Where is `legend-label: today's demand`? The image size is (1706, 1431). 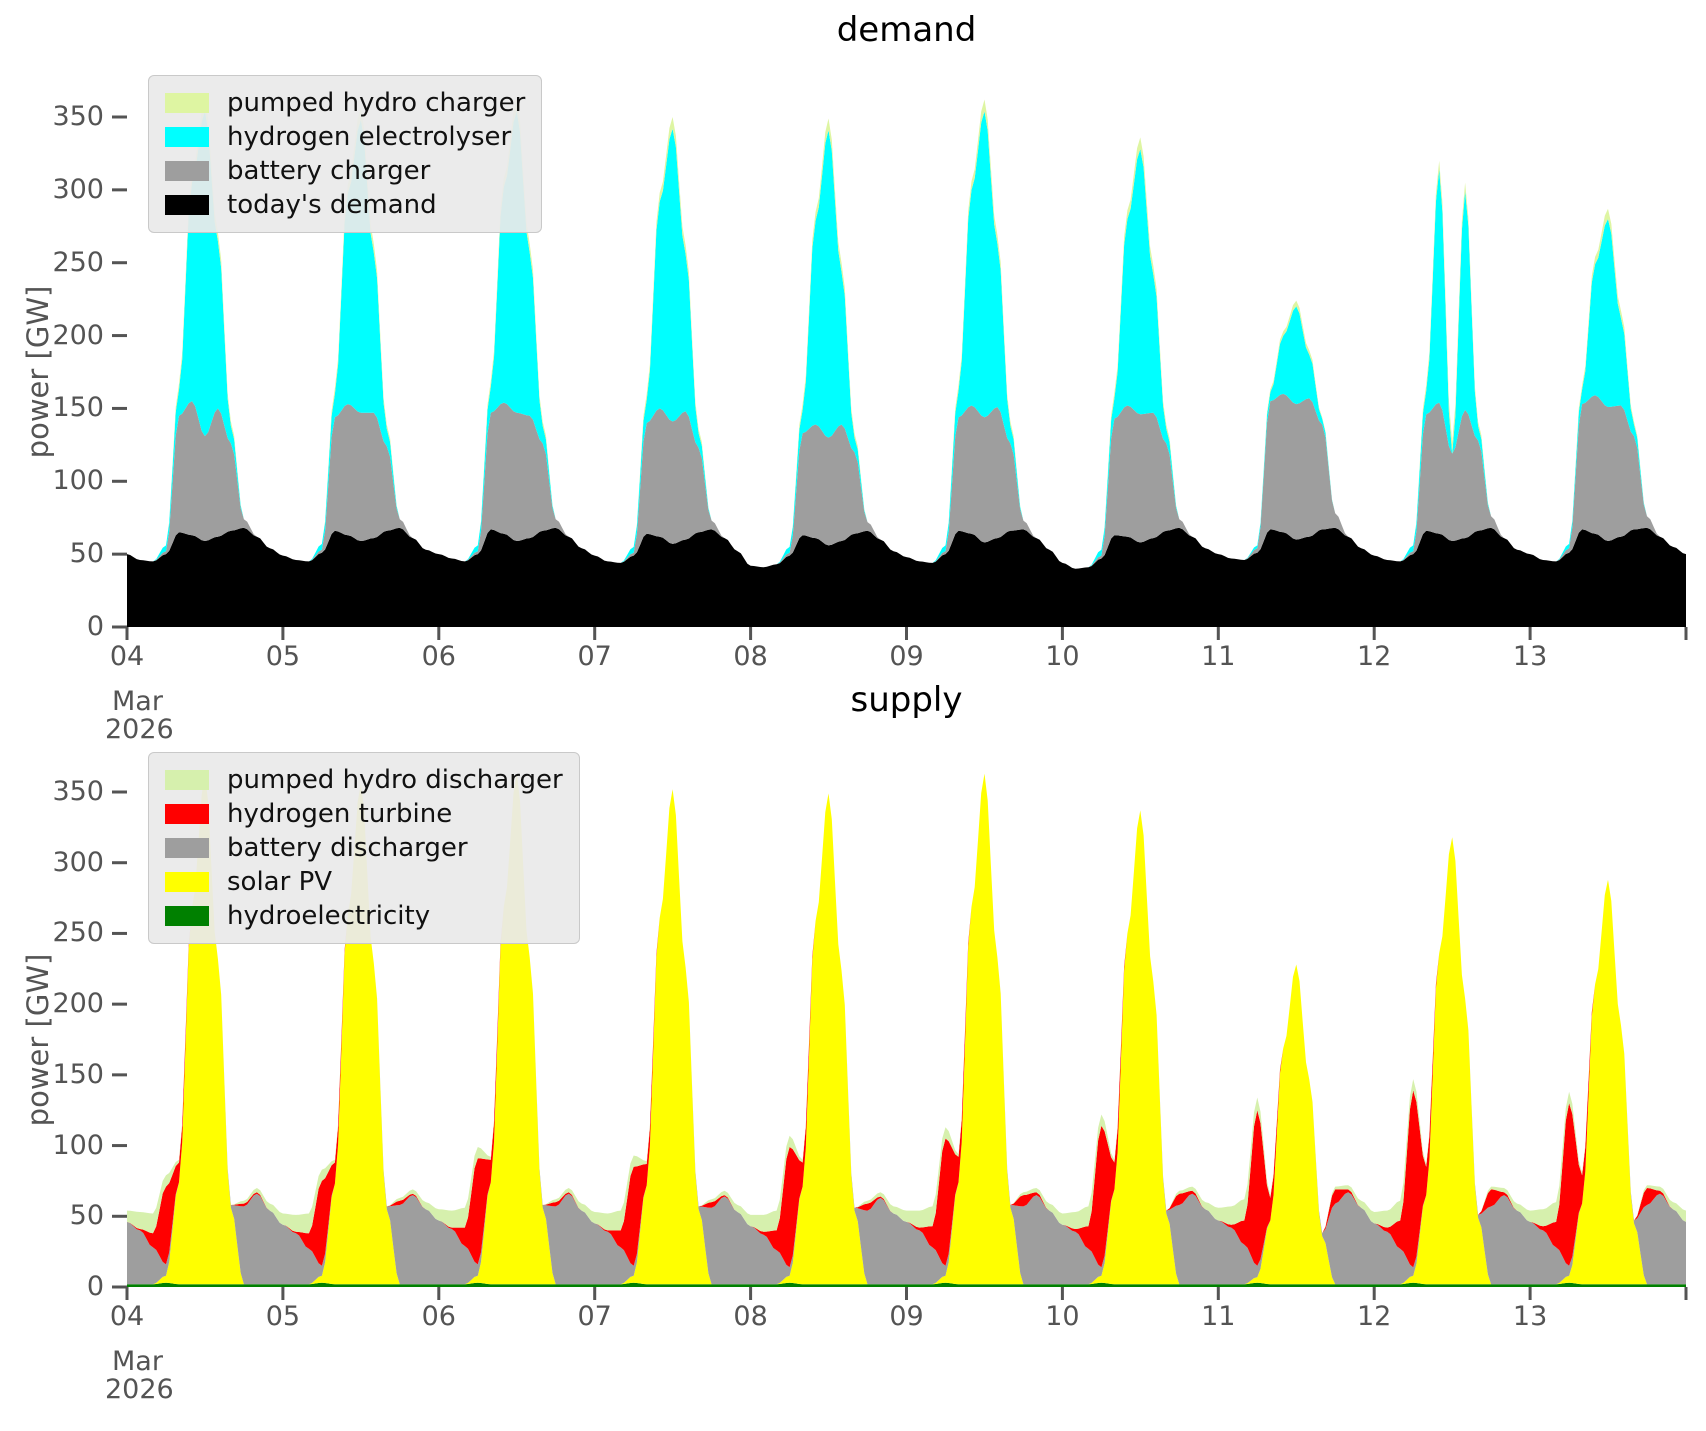 legend-label: today's demand is located at coordinates (332, 205).